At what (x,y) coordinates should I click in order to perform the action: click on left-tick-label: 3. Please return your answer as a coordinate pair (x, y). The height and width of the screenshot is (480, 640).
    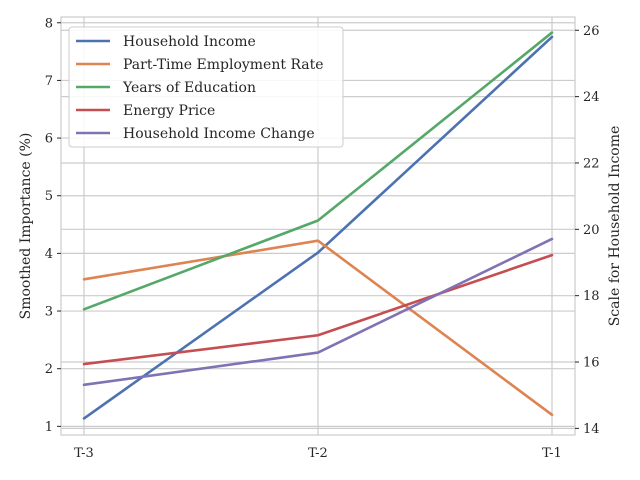
    Looking at the image, I should click on (49, 312).